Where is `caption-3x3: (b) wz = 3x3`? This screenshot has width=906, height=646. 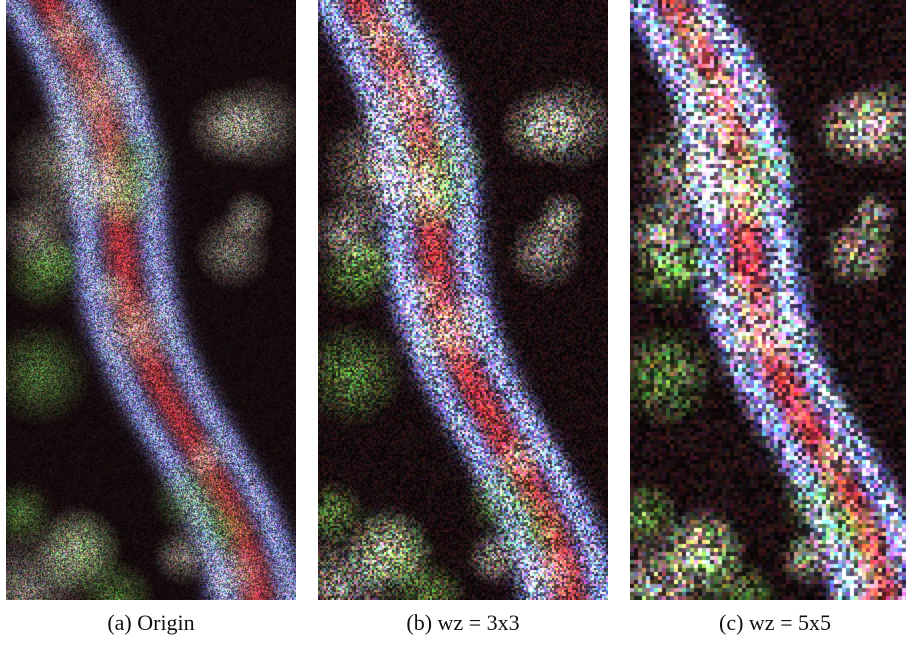 caption-3x3: (b) wz = 3x3 is located at coordinates (463, 622).